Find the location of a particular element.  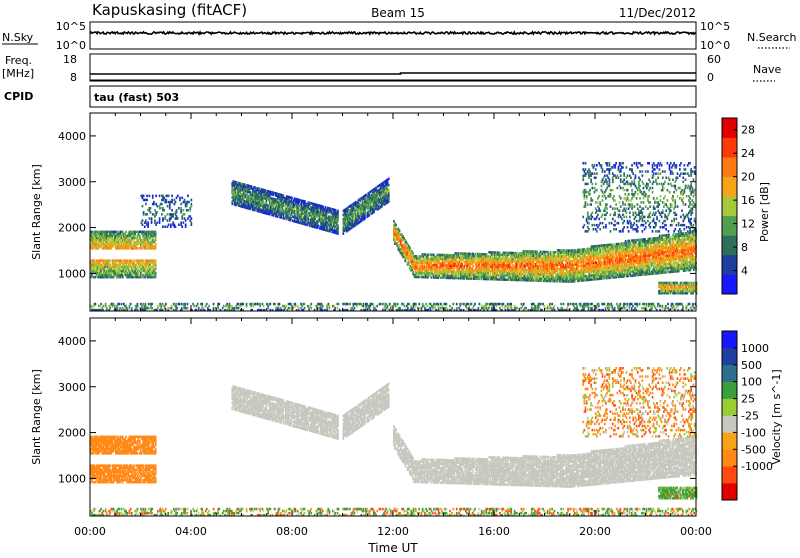

nsky-trace is located at coordinates (393, 33).